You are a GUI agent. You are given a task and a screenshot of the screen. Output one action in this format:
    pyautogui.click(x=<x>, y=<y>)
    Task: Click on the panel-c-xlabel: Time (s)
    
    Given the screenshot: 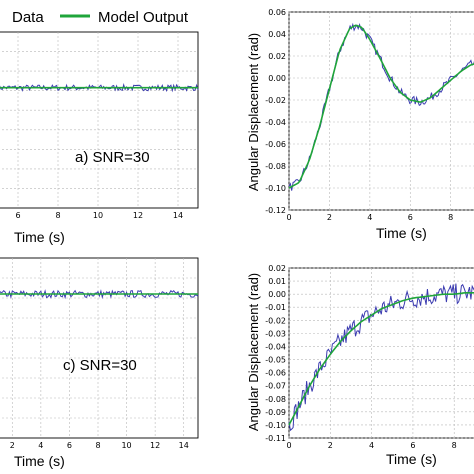 What is the action you would take?
    pyautogui.click(x=39, y=461)
    